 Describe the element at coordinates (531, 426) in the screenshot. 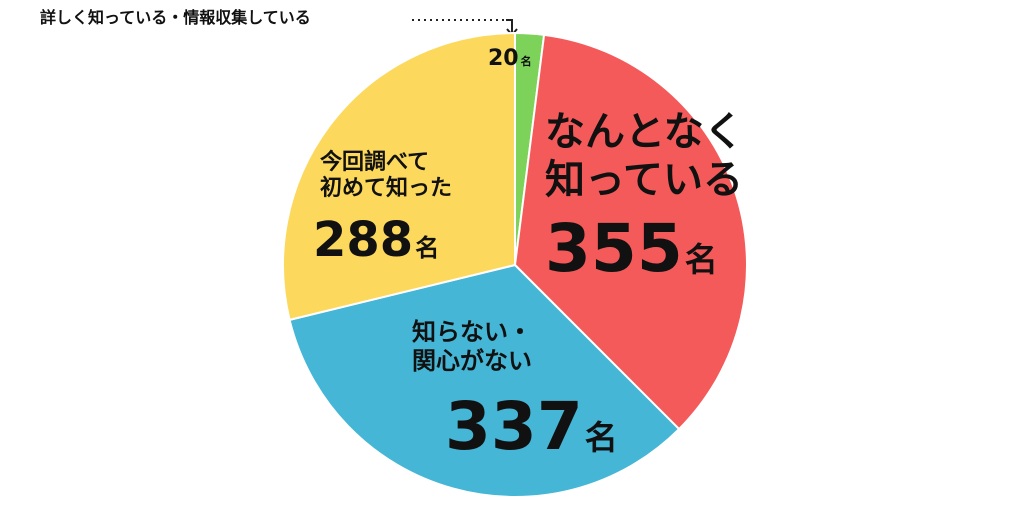

I see `value-label: 337名` at that location.